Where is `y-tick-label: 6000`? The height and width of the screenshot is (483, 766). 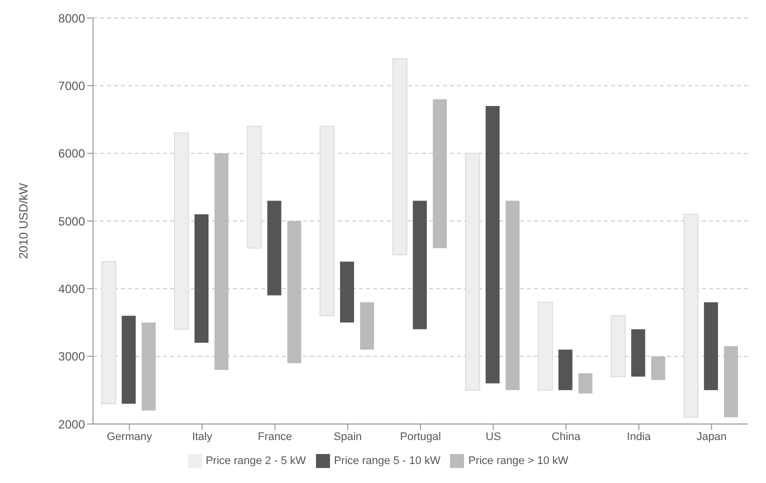
y-tick-label: 6000 is located at coordinates (72, 153).